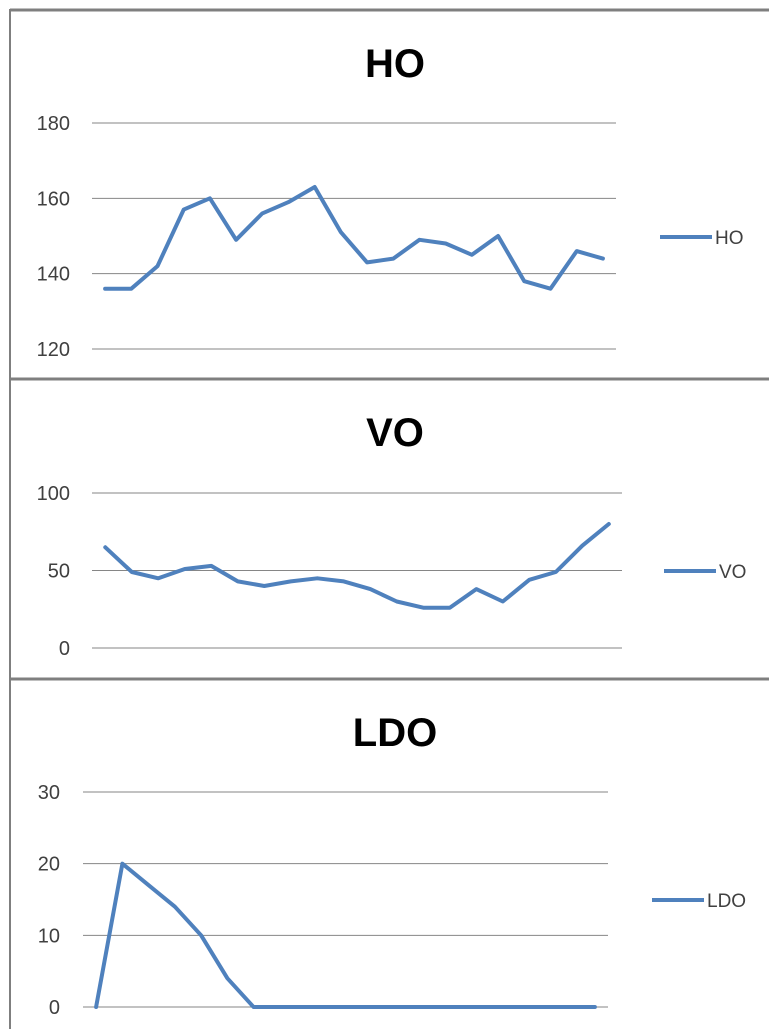 The image size is (769, 1029). Describe the element at coordinates (59, 572) in the screenshot. I see `y-tick-label: 50` at that location.